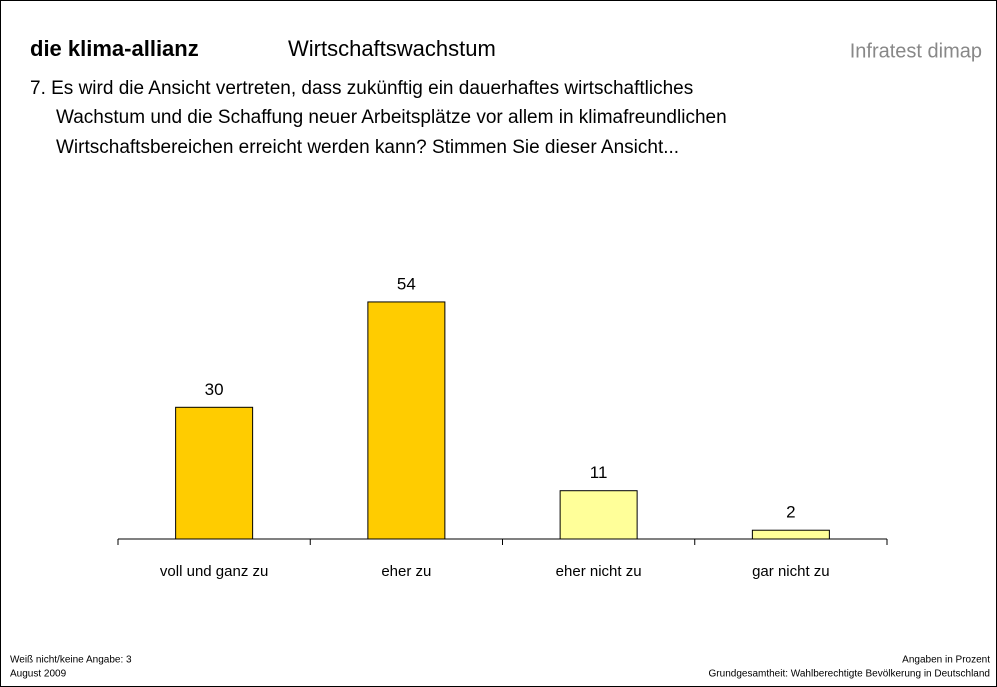 The width and height of the screenshot is (997, 687). I want to click on data-label: 30, so click(214, 389).